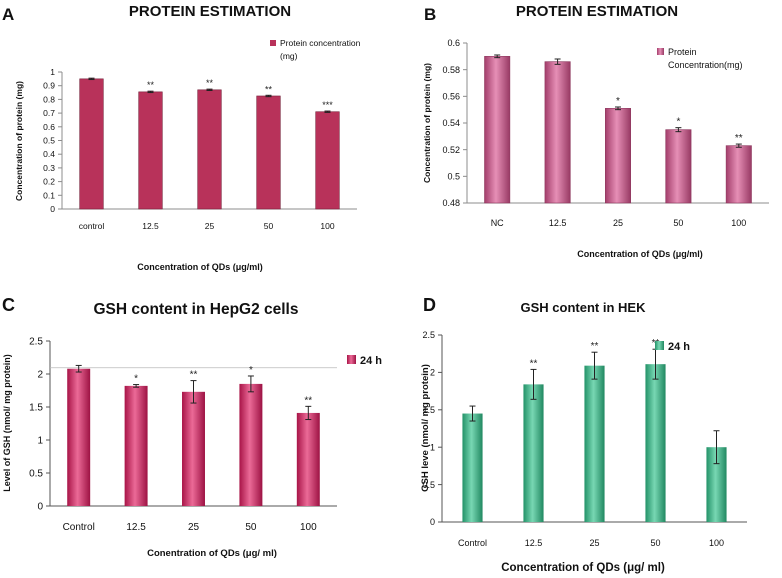 The width and height of the screenshot is (782, 578). What do you see at coordinates (451, 123) in the screenshot?
I see `y-tick-label: 0.54` at bounding box center [451, 123].